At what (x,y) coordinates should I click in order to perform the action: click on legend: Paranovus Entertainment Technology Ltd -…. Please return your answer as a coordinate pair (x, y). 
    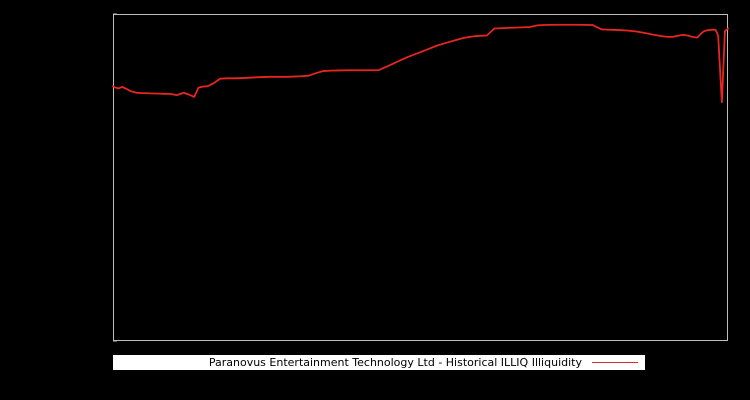
    Looking at the image, I should click on (379, 362).